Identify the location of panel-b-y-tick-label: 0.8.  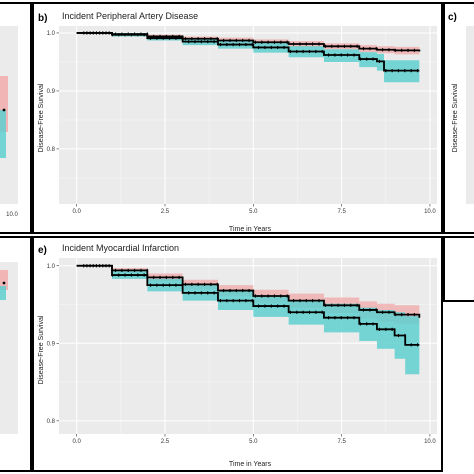
(51, 150).